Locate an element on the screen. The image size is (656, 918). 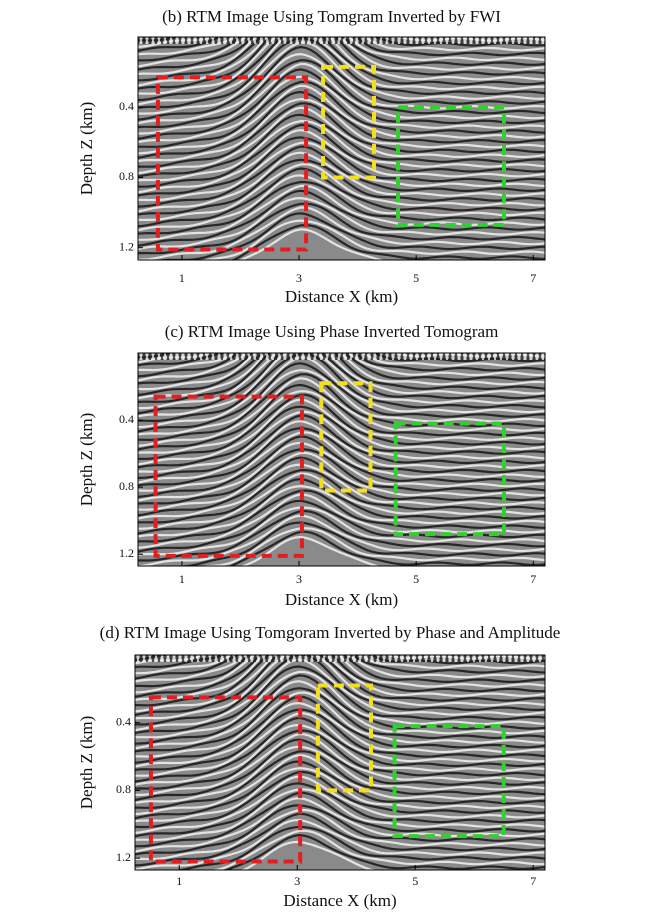
y-tick-label: 0.8 is located at coordinates (126, 486).